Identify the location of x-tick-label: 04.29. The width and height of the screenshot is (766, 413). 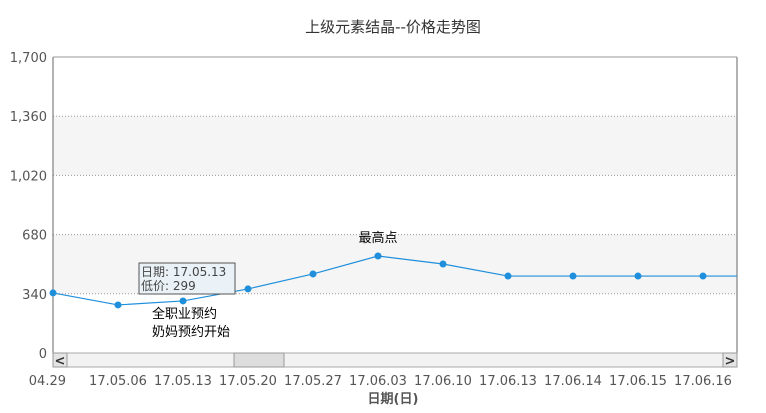
(47, 381).